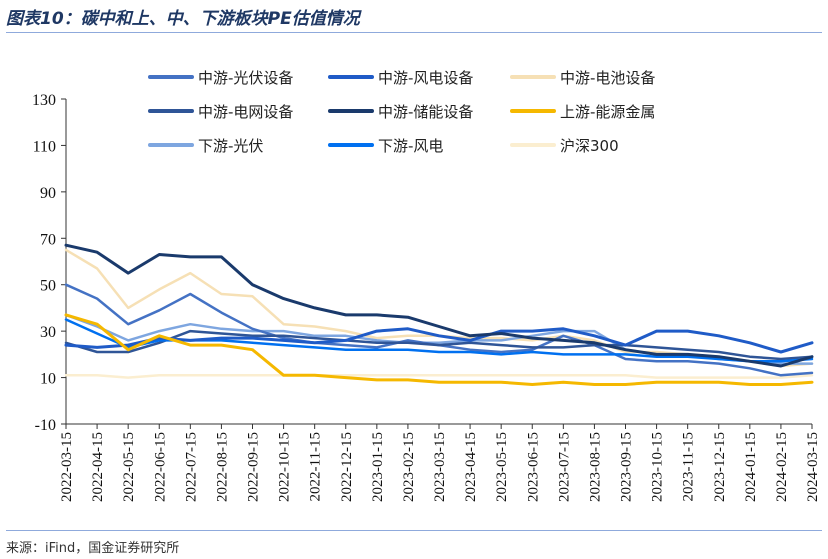 Image resolution: width=828 pixels, height=559 pixels. Describe the element at coordinates (44, 100) in the screenshot. I see `y-tick-label: 130` at that location.